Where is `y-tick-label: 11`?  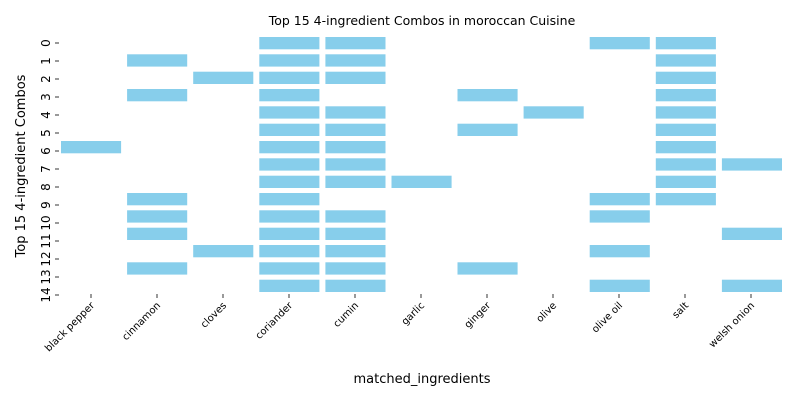 y-tick-label: 11 is located at coordinates (46, 240).